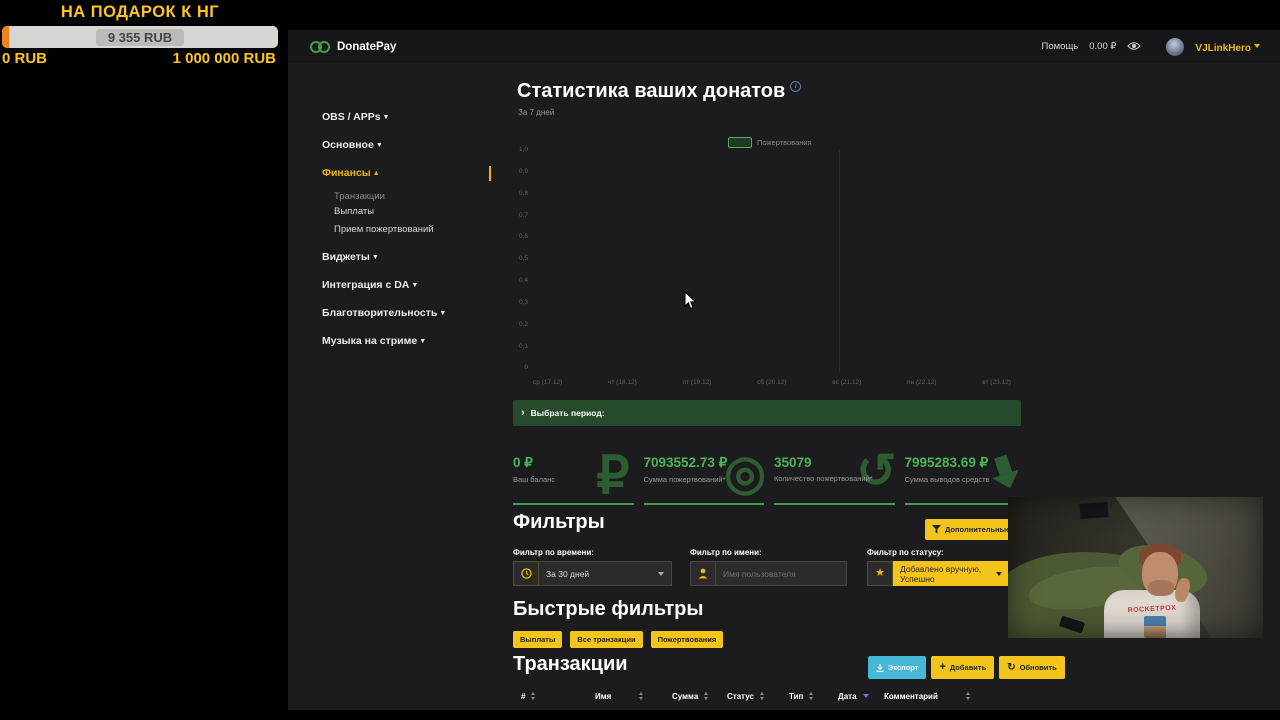 This screenshot has width=1280, height=720. I want to click on user-menu: VJLinkHero, so click(1227, 47).